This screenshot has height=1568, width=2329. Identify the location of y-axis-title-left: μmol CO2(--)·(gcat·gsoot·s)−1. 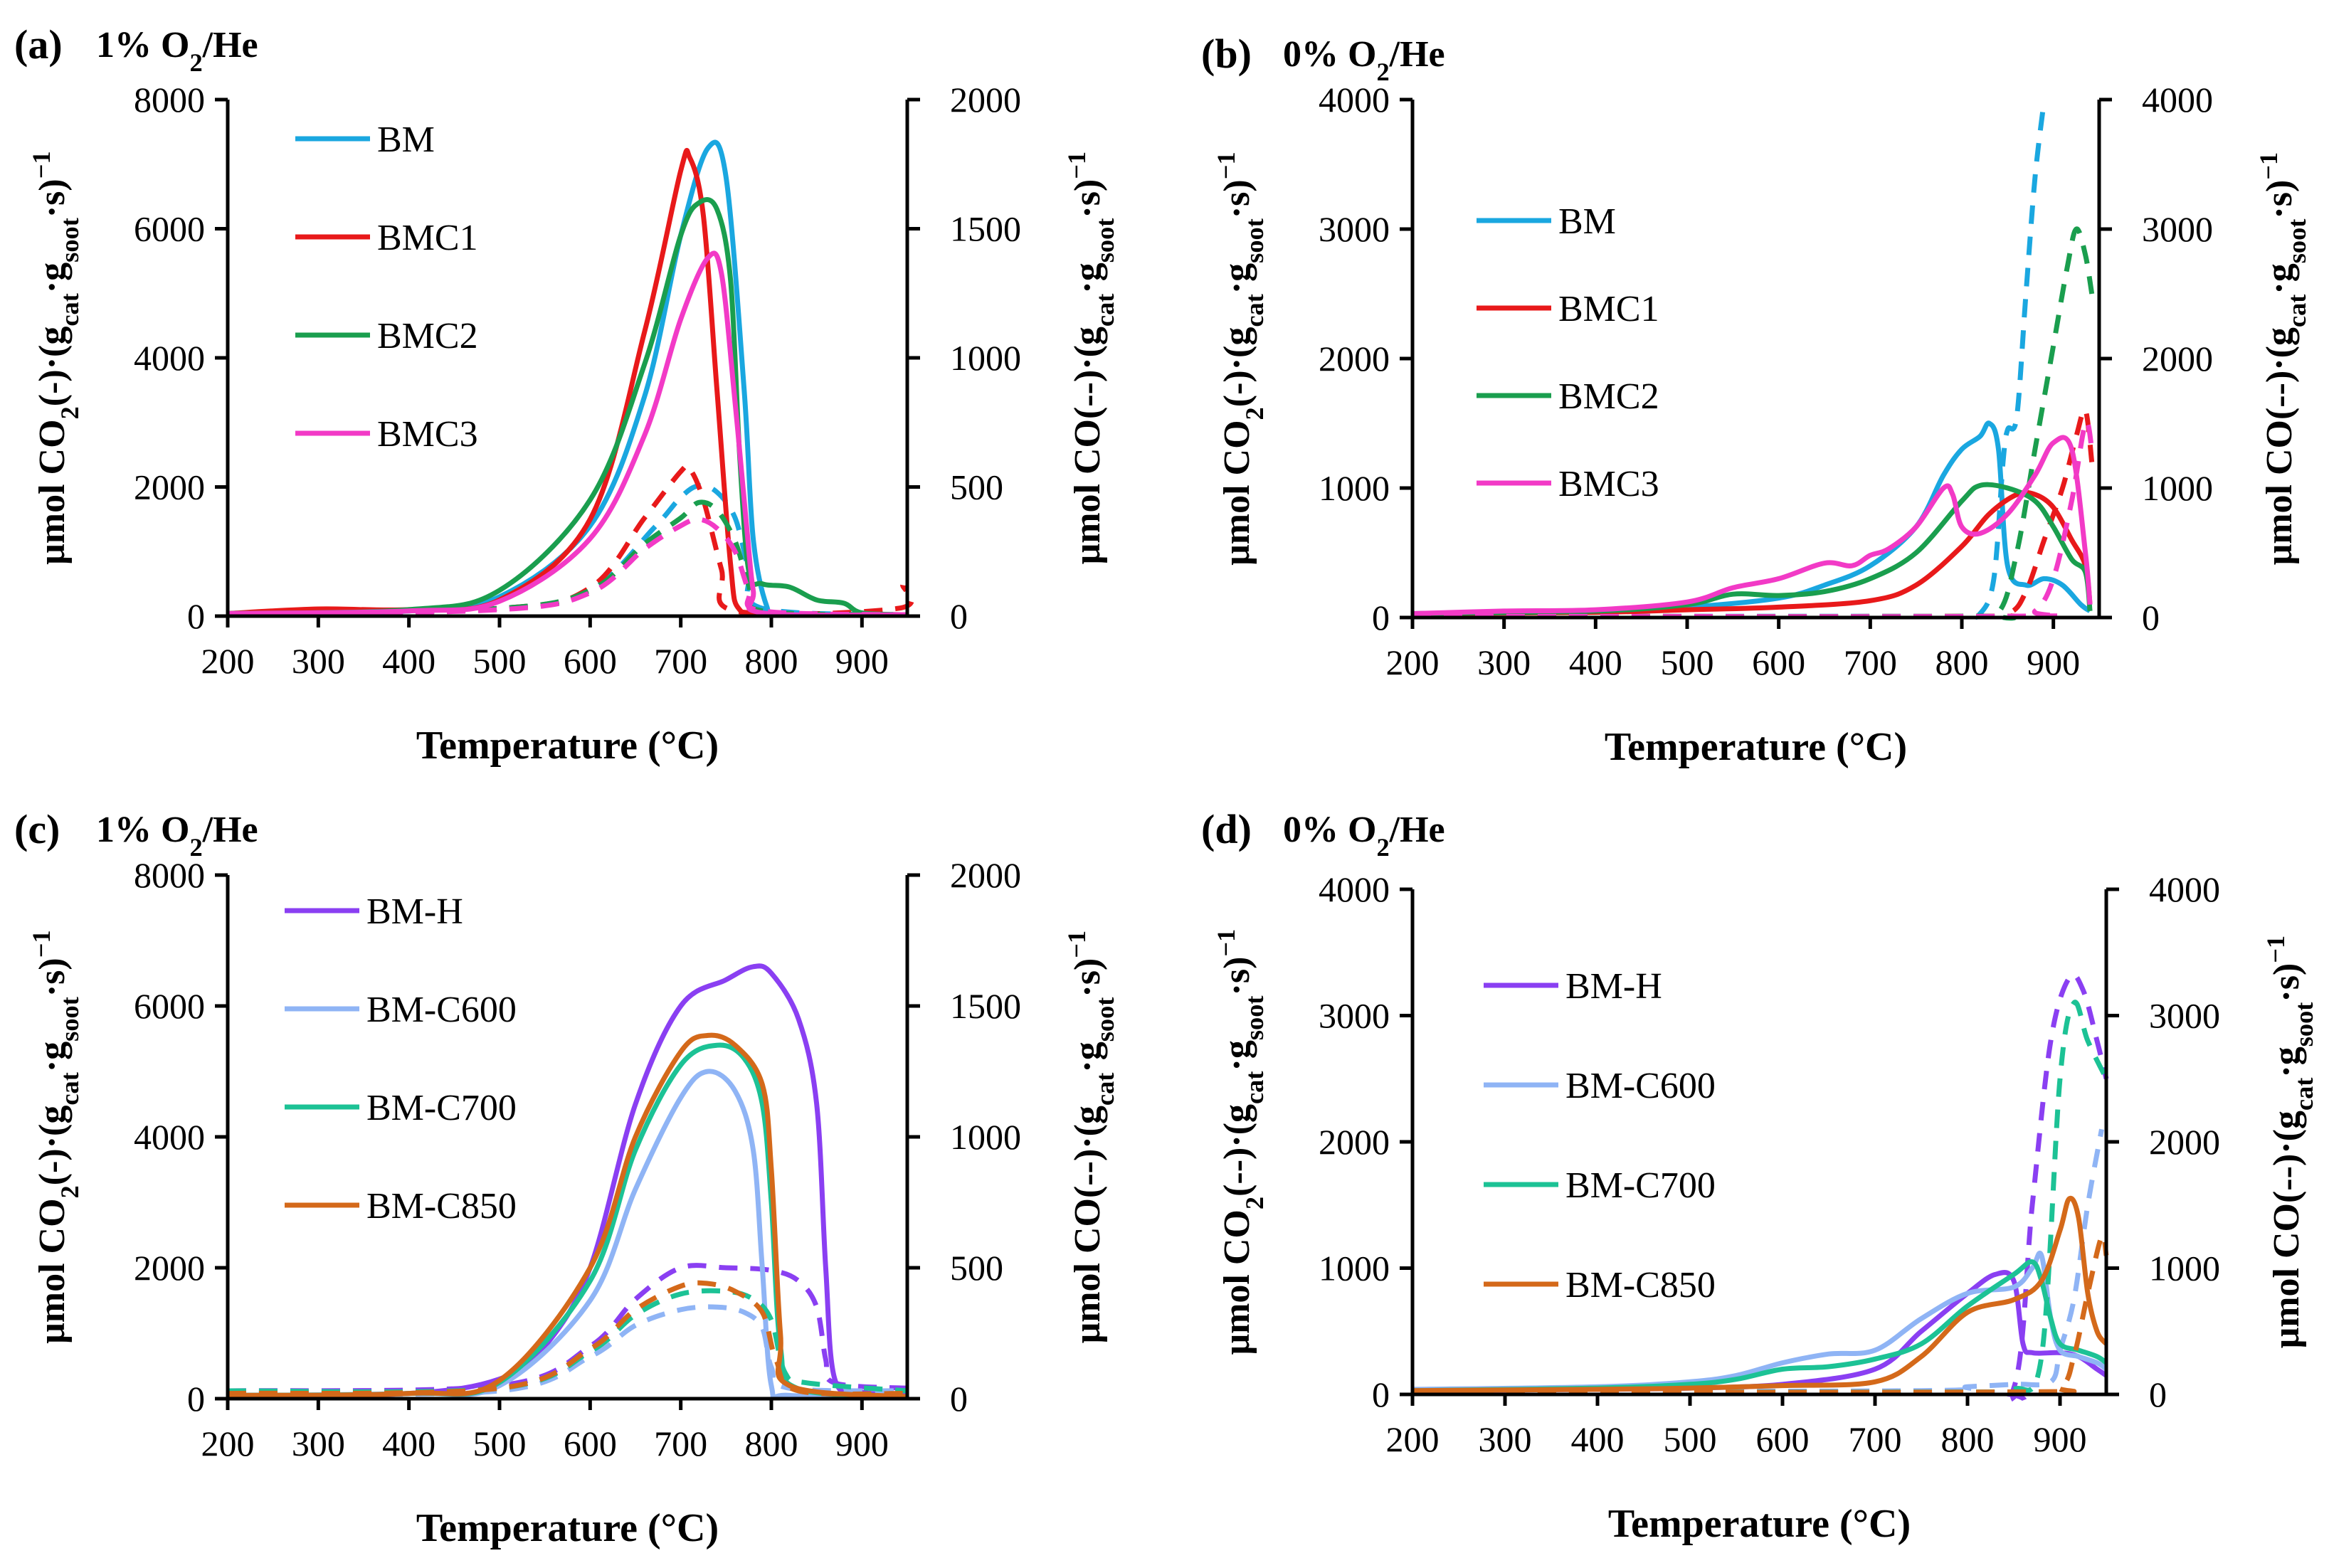
(1240, 1142).